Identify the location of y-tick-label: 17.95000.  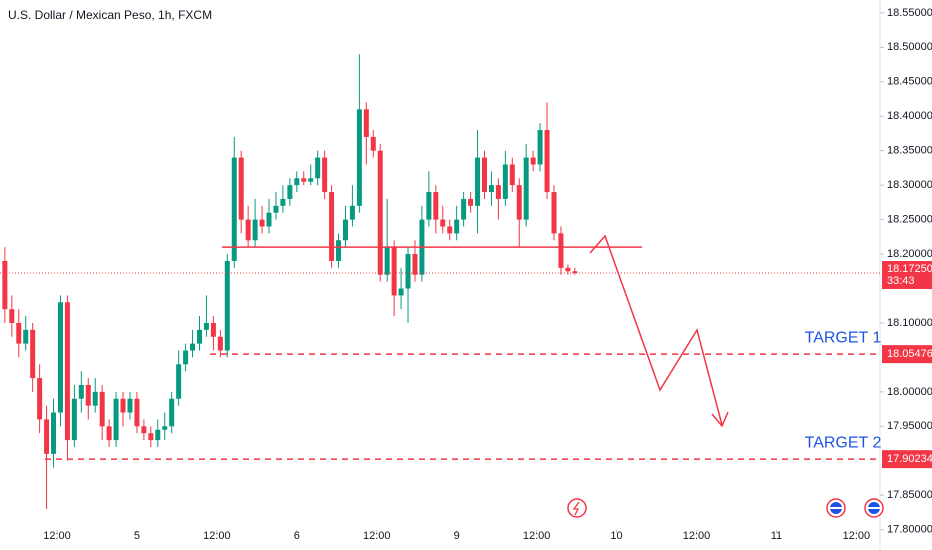
(909, 426).